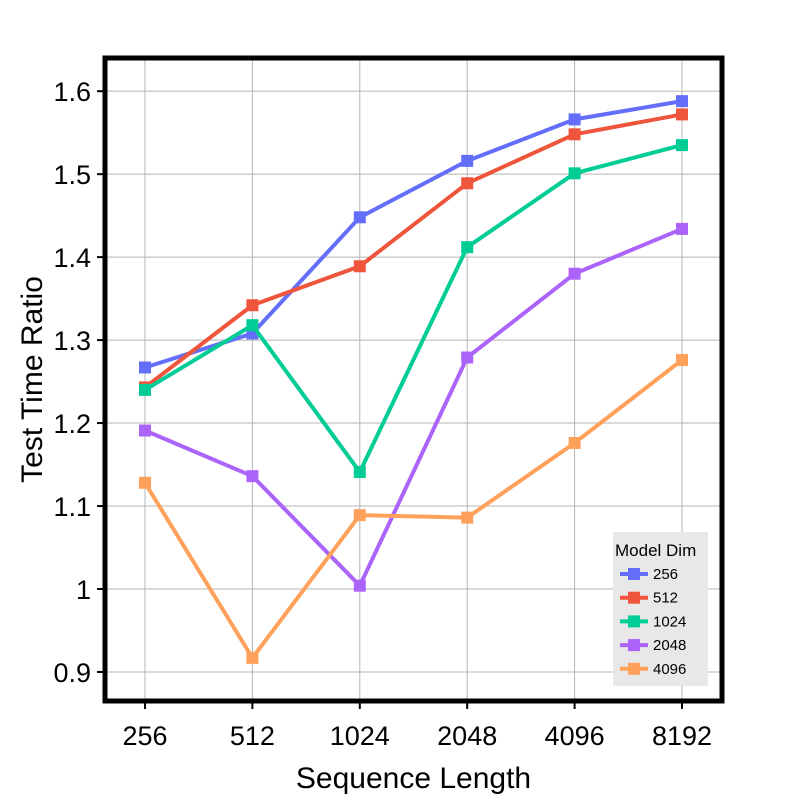  What do you see at coordinates (669, 645) in the screenshot?
I see `legend-label: 2048` at bounding box center [669, 645].